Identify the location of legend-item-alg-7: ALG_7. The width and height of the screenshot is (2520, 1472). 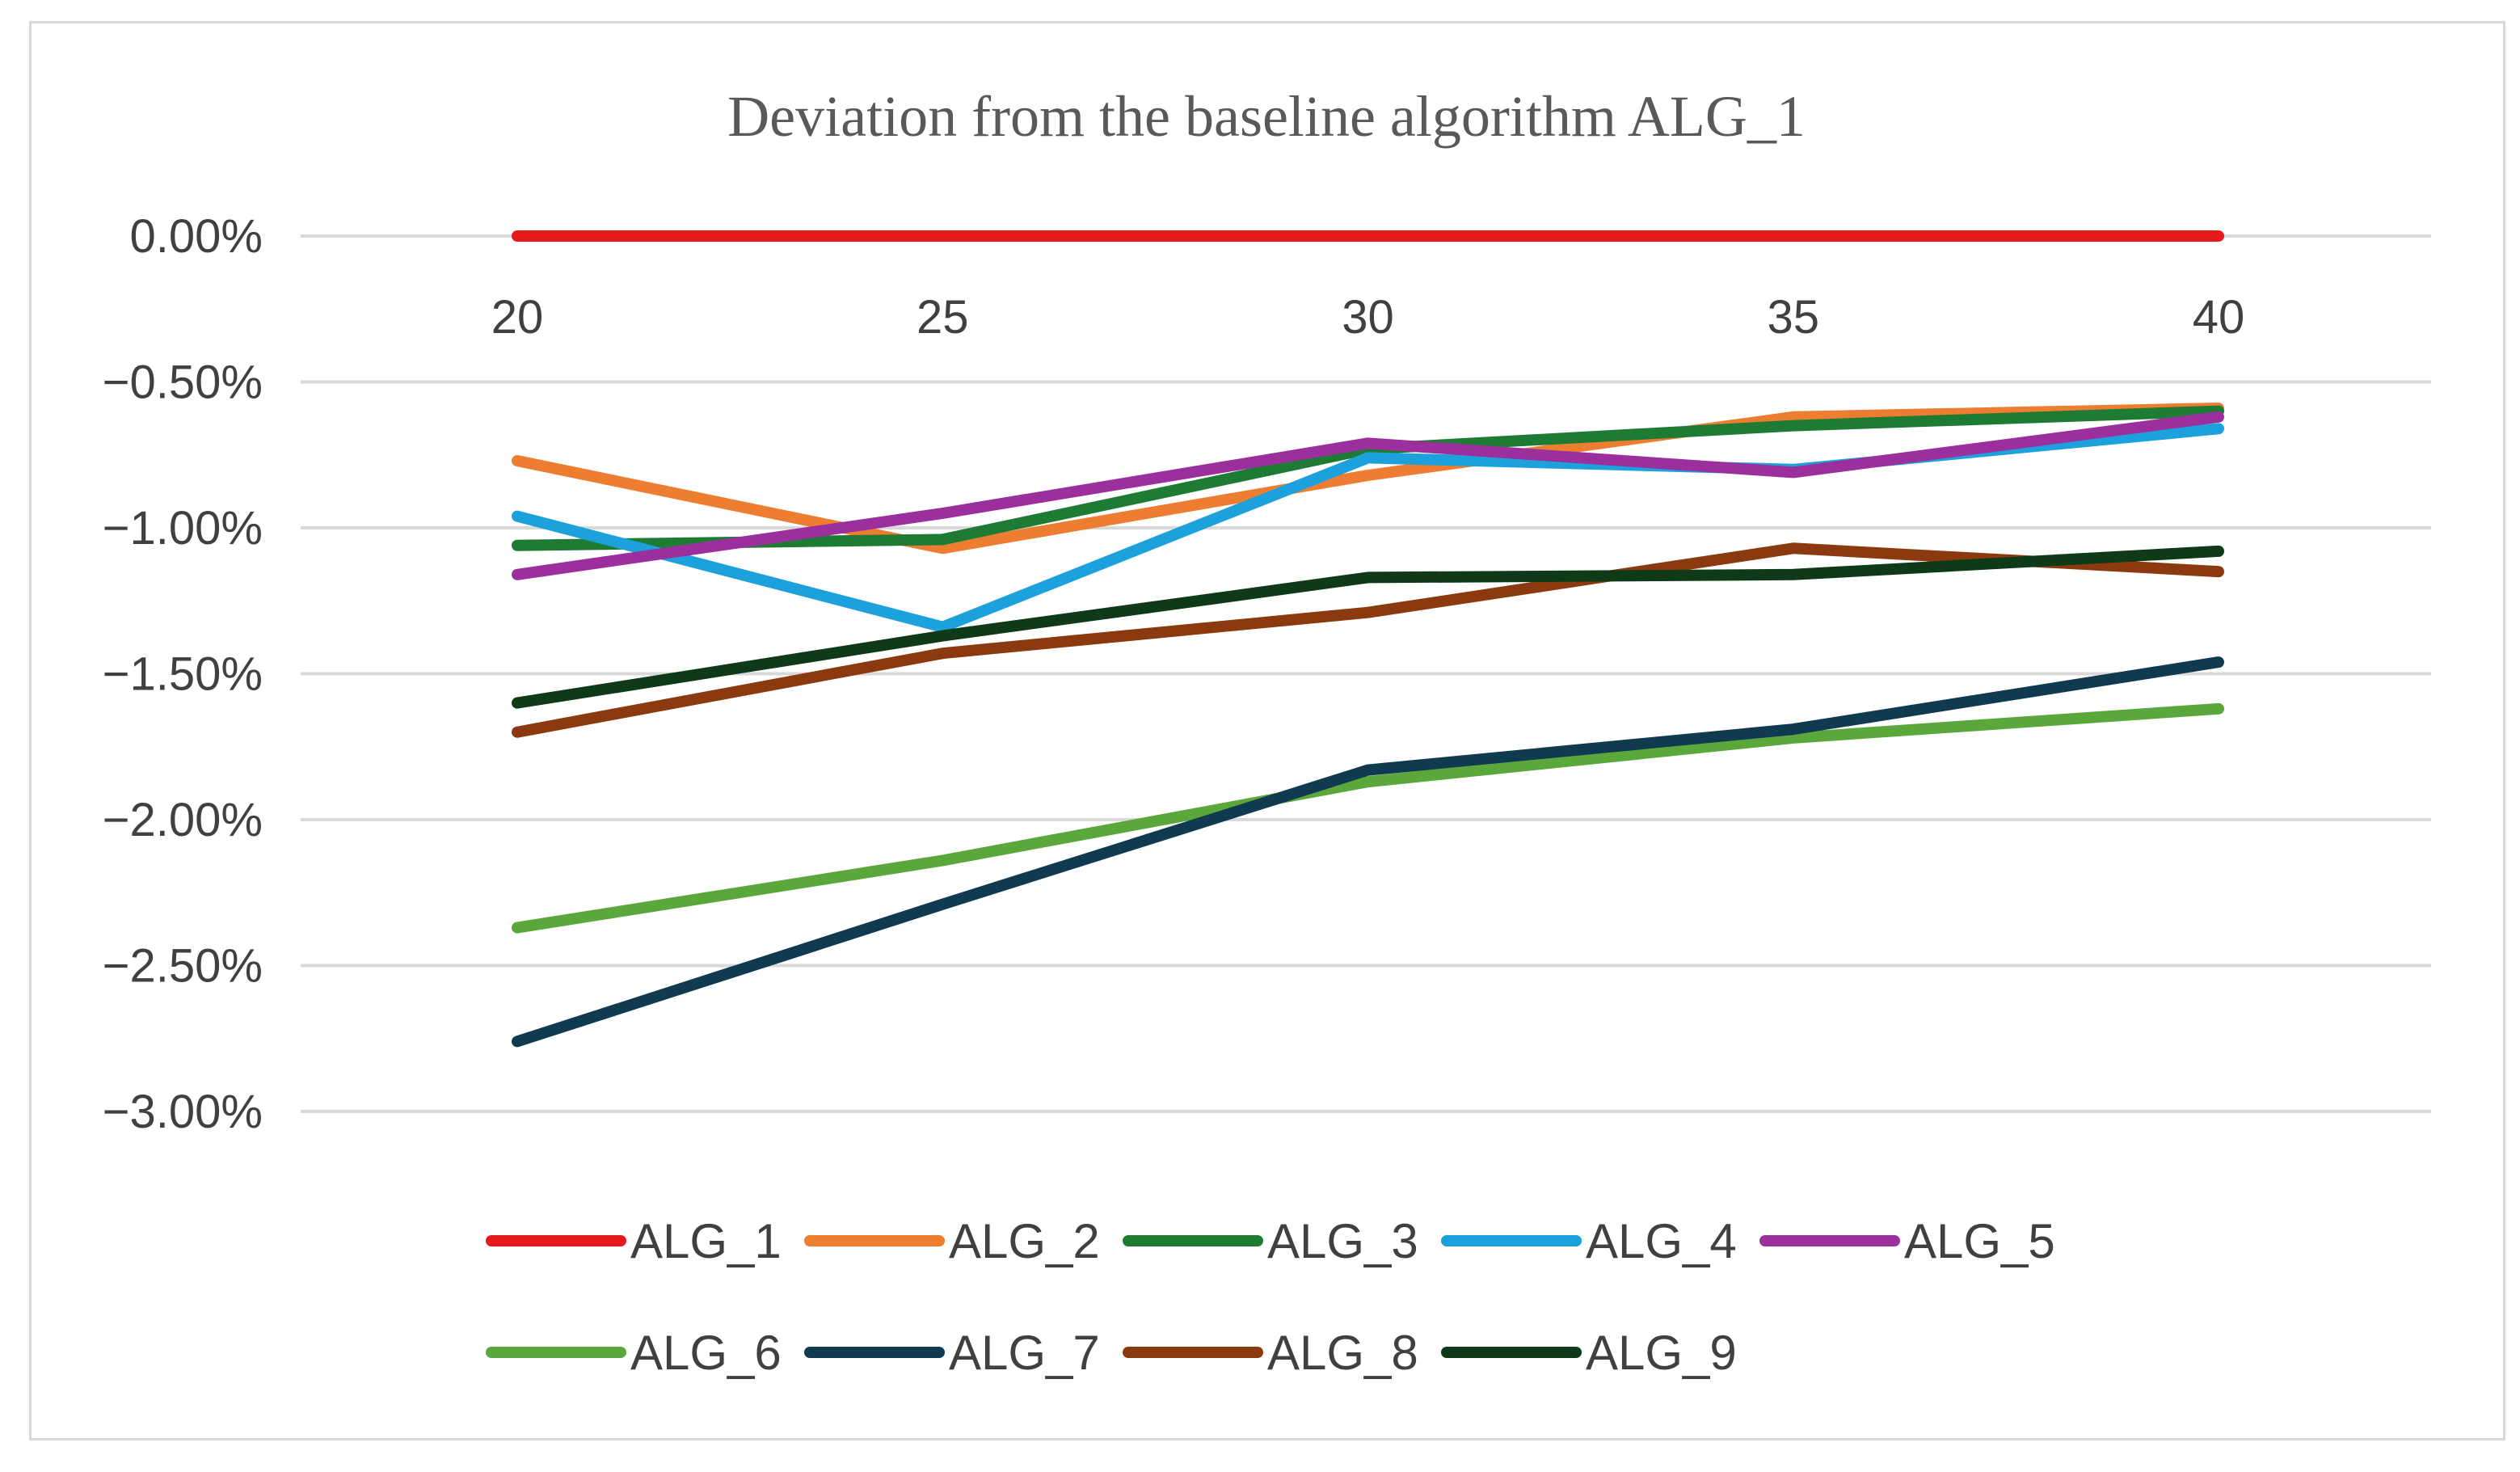
(952, 1353).